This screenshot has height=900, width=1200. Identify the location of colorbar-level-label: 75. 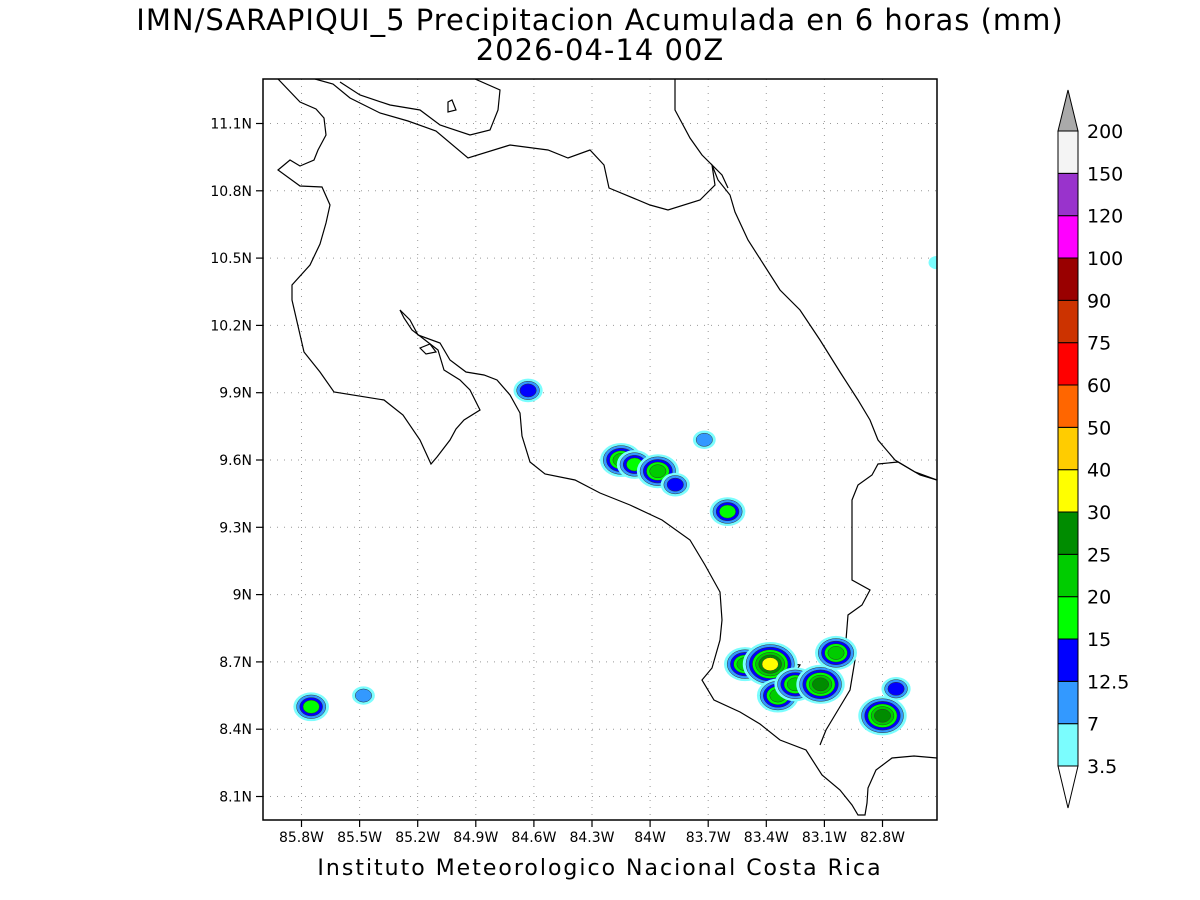
(1099, 344).